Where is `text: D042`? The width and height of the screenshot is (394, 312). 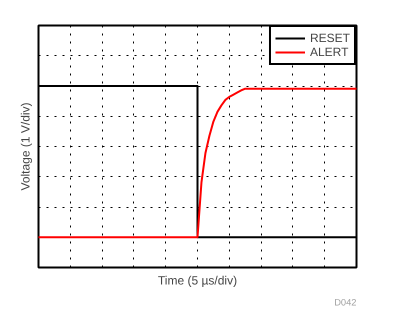 text: D042 is located at coordinates (345, 303).